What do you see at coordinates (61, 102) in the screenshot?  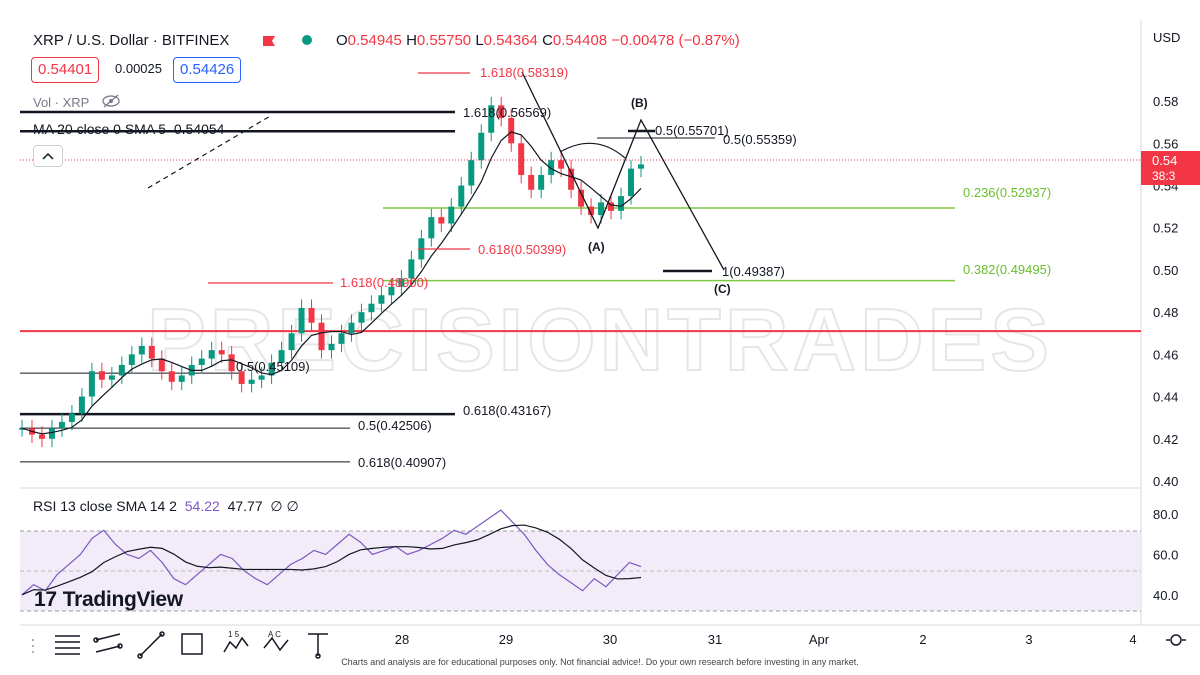 I see `volume-label: Vol · XRP` at bounding box center [61, 102].